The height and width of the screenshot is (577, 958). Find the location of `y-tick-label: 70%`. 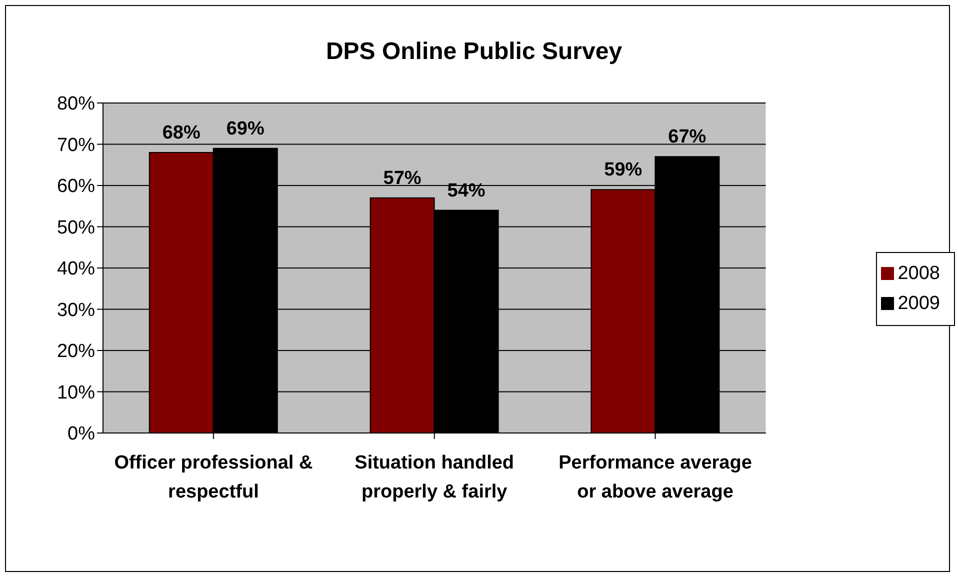

y-tick-label: 70% is located at coordinates (76, 145).